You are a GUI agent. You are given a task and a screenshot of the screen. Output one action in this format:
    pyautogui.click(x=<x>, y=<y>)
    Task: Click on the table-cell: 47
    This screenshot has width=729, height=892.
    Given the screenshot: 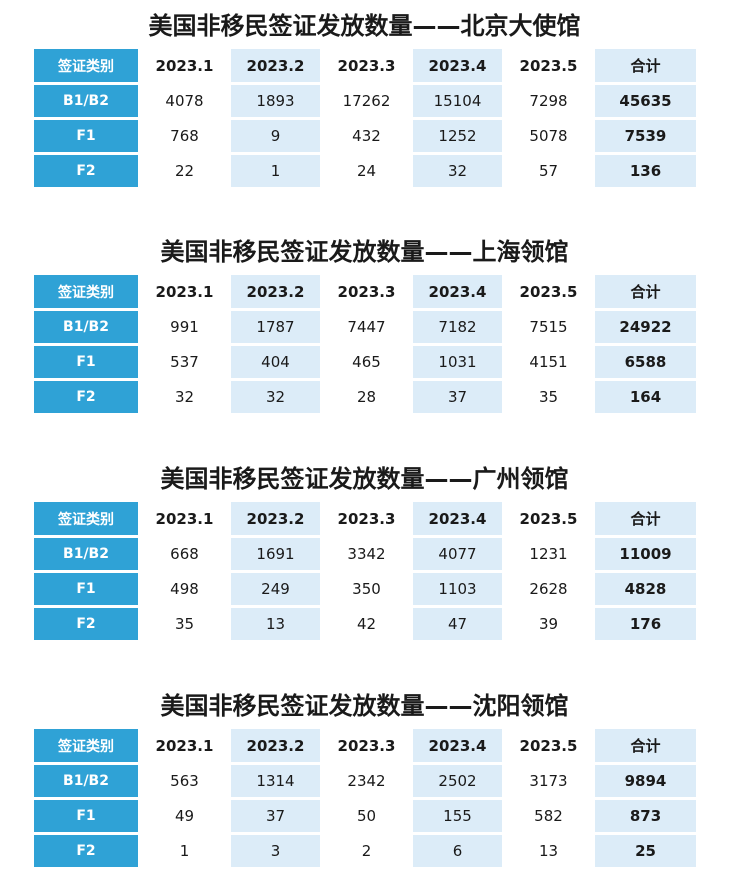 What is the action you would take?
    pyautogui.click(x=457, y=623)
    